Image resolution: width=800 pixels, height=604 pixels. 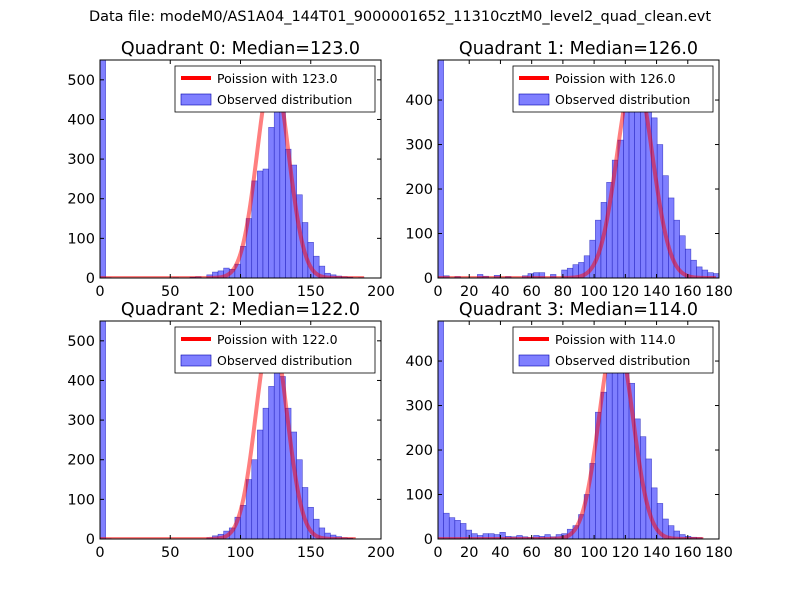 What do you see at coordinates (613, 89) in the screenshot?
I see `legend: Poission with 126.0 Observed distribution` at bounding box center [613, 89].